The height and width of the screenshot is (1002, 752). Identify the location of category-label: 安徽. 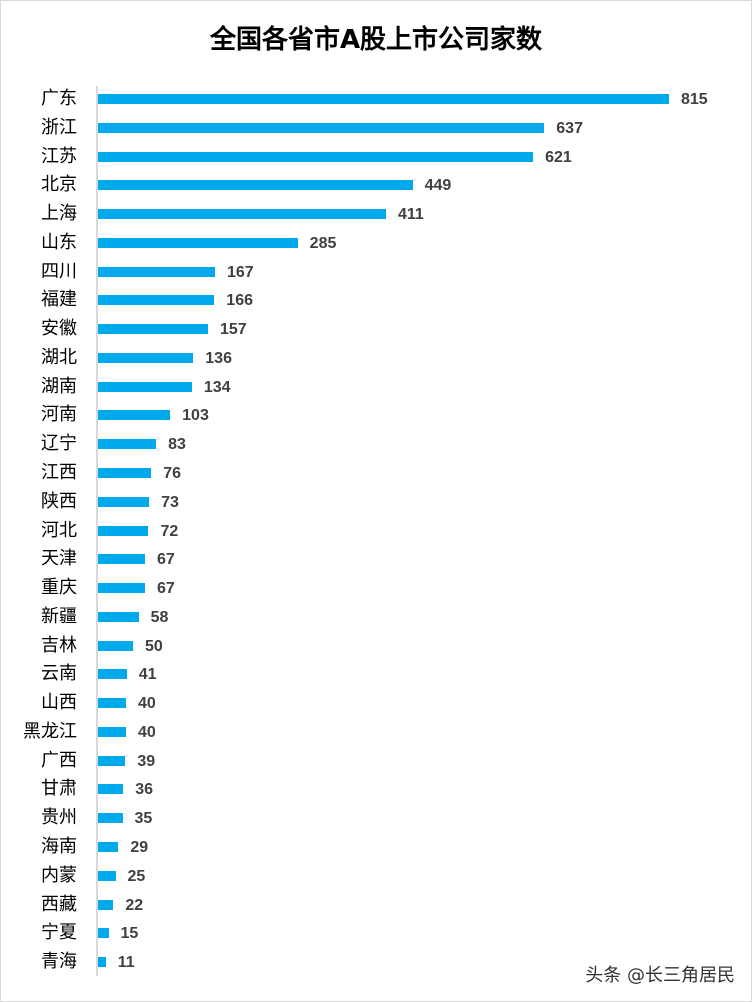
(59, 329).